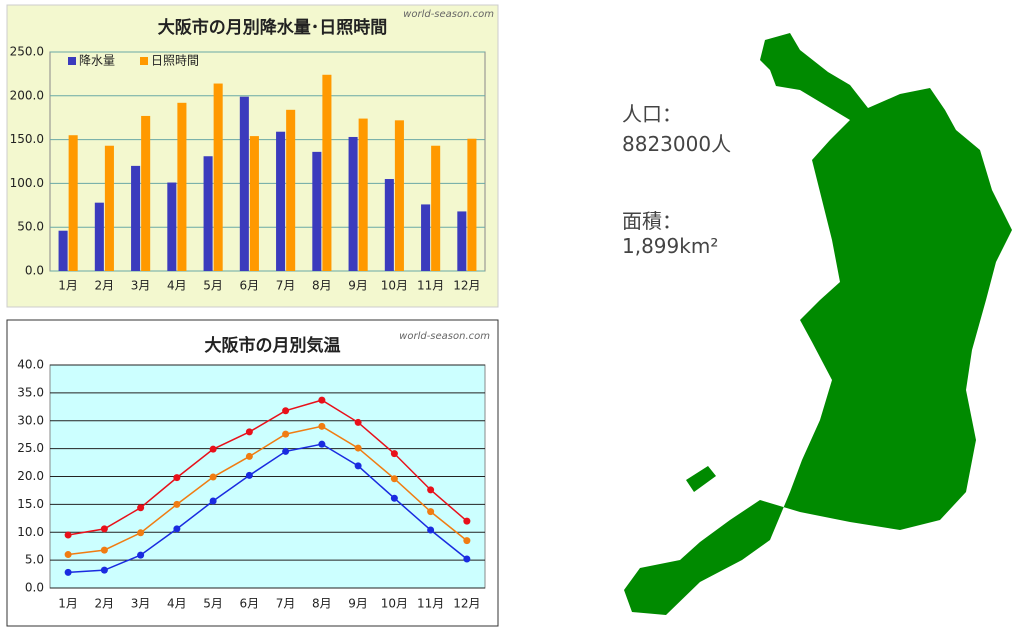 The height and width of the screenshot is (630, 1024). Describe the element at coordinates (30, 448) in the screenshot. I see `y-tick-label: 25.0` at that location.